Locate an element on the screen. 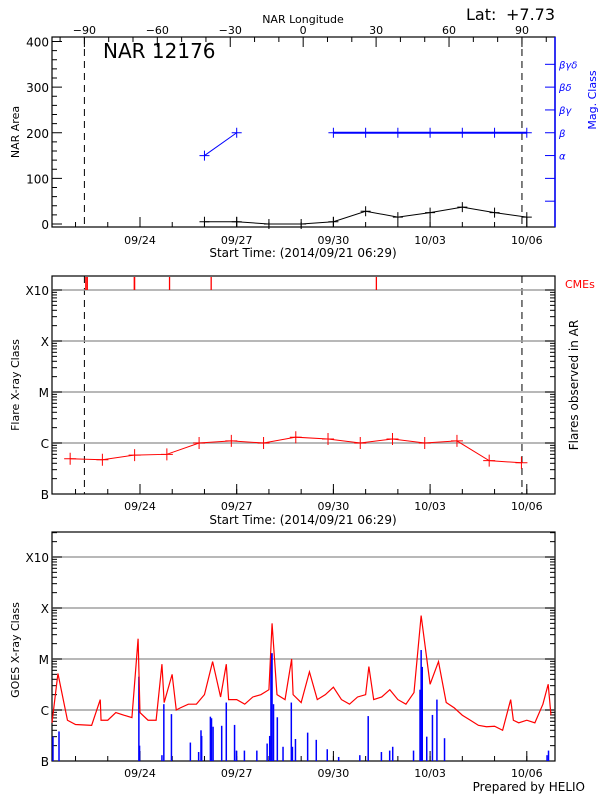  lat-label: Lat: is located at coordinates (481, 14).